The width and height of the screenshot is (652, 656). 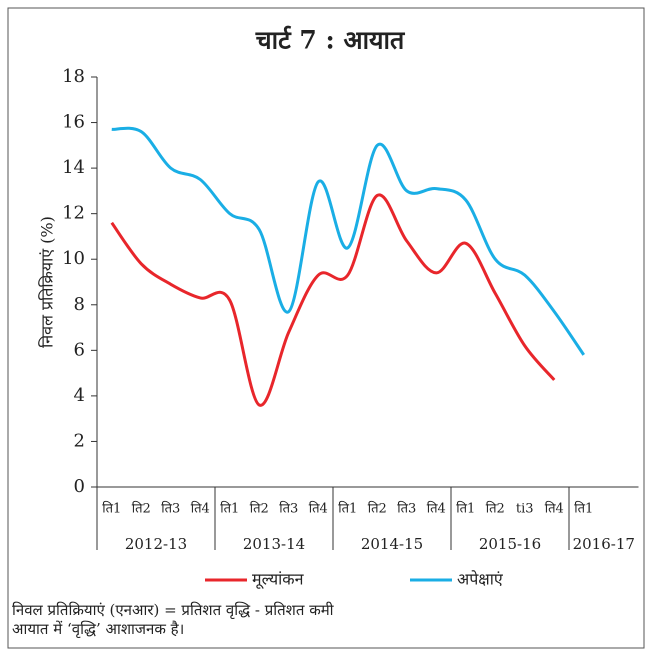 What do you see at coordinates (278, 580) in the screenshot?
I see `legend-label: मूल्यांकन` at bounding box center [278, 580].